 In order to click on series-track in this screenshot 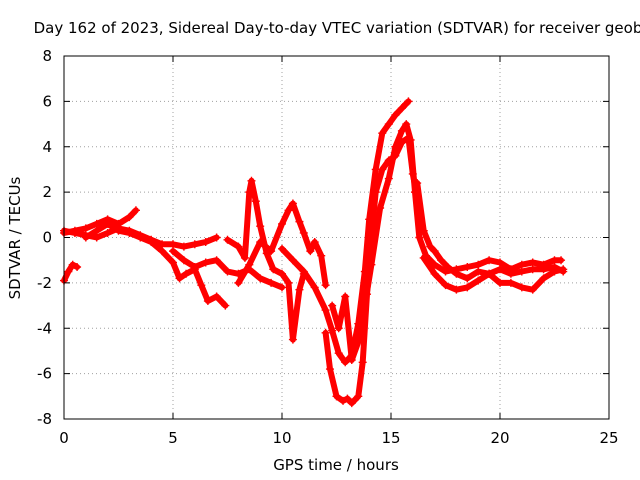, I will do `click(265, 260)`.